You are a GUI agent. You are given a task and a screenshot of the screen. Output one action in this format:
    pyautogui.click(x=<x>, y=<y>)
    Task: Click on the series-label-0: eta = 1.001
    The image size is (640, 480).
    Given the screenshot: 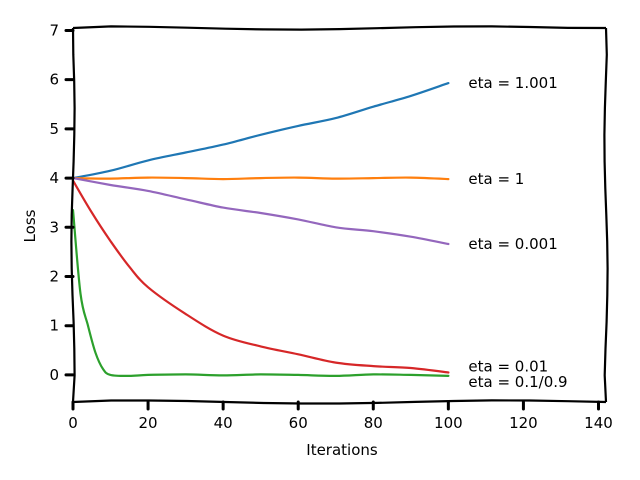 What is the action you would take?
    pyautogui.click(x=512, y=83)
    